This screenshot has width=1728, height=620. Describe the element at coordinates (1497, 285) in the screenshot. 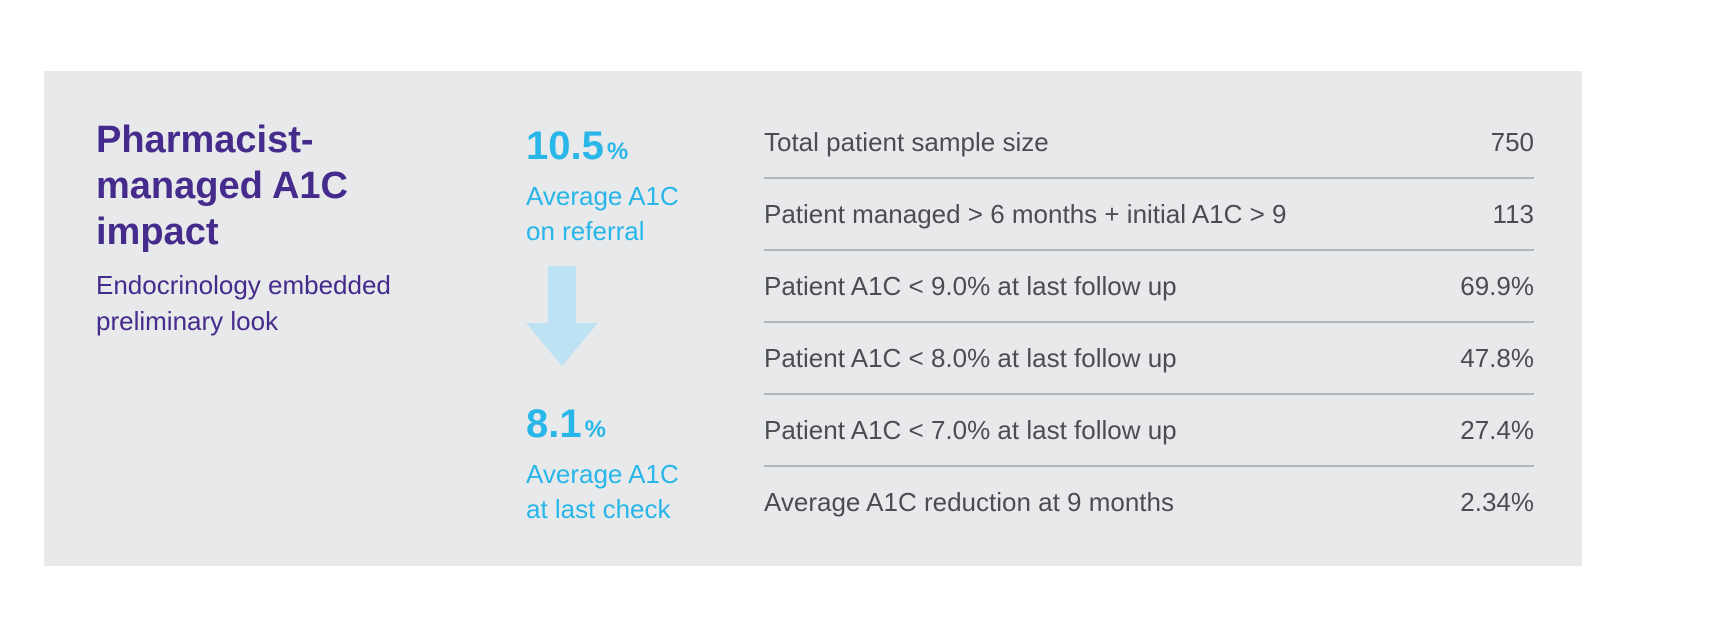

I see `metric-value: 69.9%` at that location.